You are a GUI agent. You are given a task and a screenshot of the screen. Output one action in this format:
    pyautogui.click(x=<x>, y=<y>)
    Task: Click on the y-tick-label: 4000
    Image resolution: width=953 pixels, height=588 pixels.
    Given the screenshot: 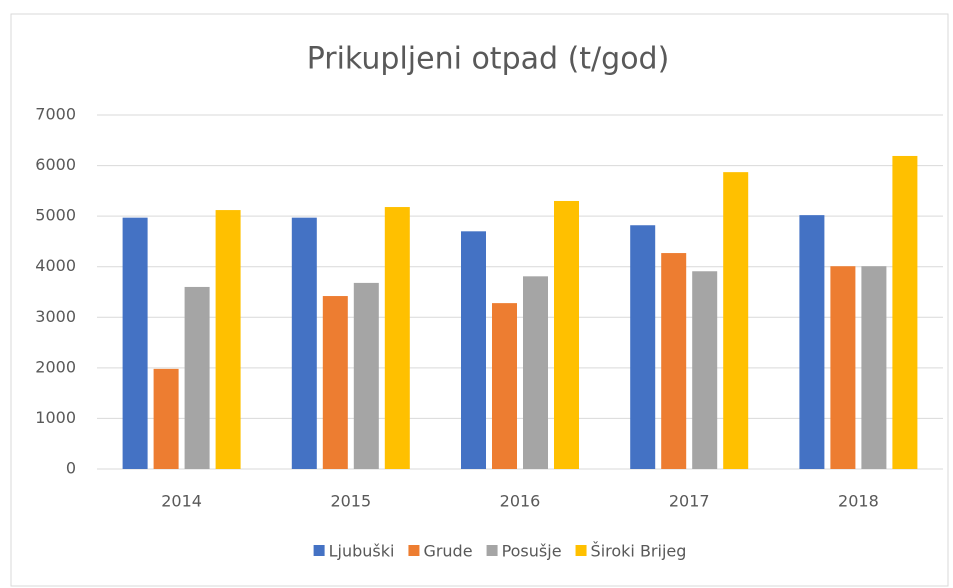 What is the action you would take?
    pyautogui.click(x=55, y=265)
    